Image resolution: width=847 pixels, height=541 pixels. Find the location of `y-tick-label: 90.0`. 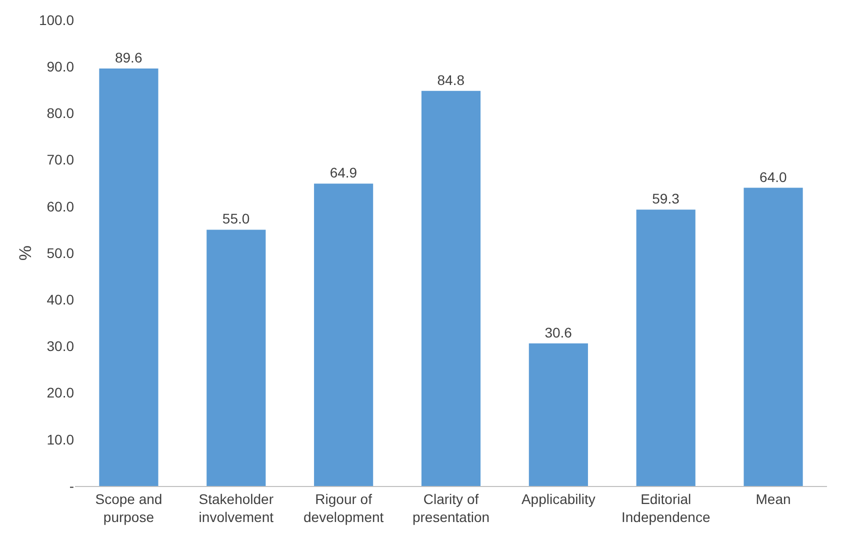

y-tick-label: 90.0 is located at coordinates (60, 66).